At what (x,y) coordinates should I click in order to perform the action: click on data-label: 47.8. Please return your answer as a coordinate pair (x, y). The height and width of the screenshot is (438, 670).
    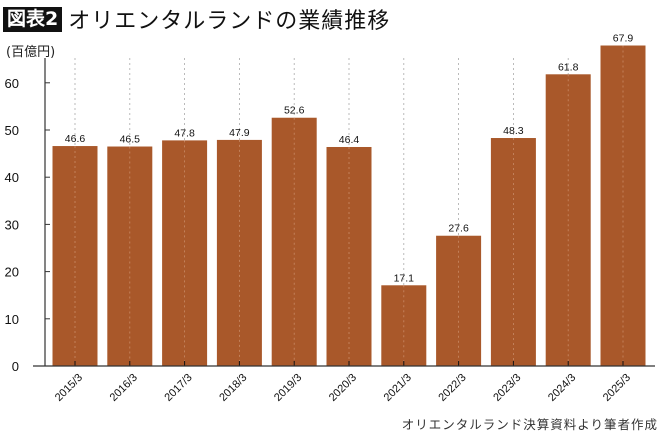
    Looking at the image, I should click on (184, 133).